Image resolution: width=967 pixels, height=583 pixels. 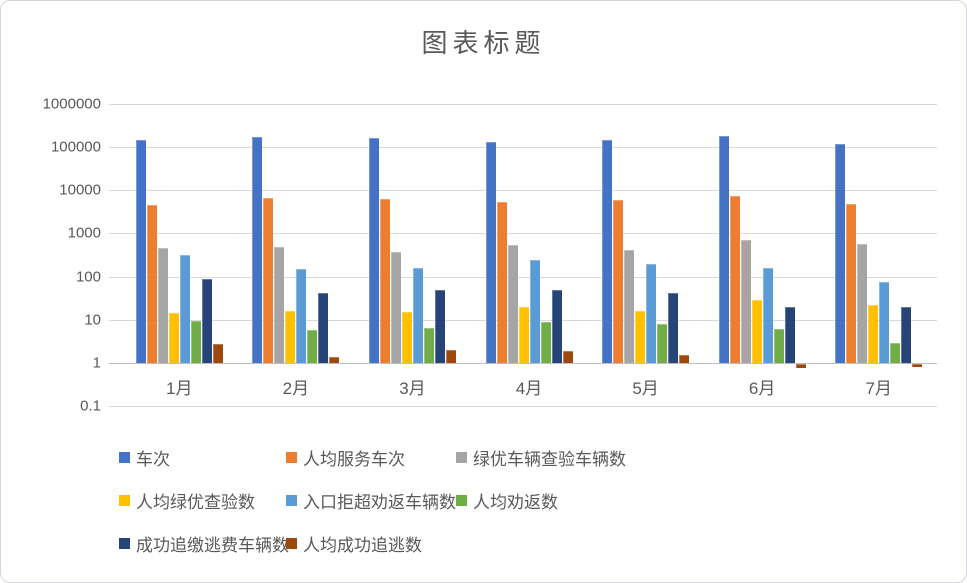 What do you see at coordinates (362, 545) in the screenshot?
I see `legend-label: 人均成功追逃数` at bounding box center [362, 545].